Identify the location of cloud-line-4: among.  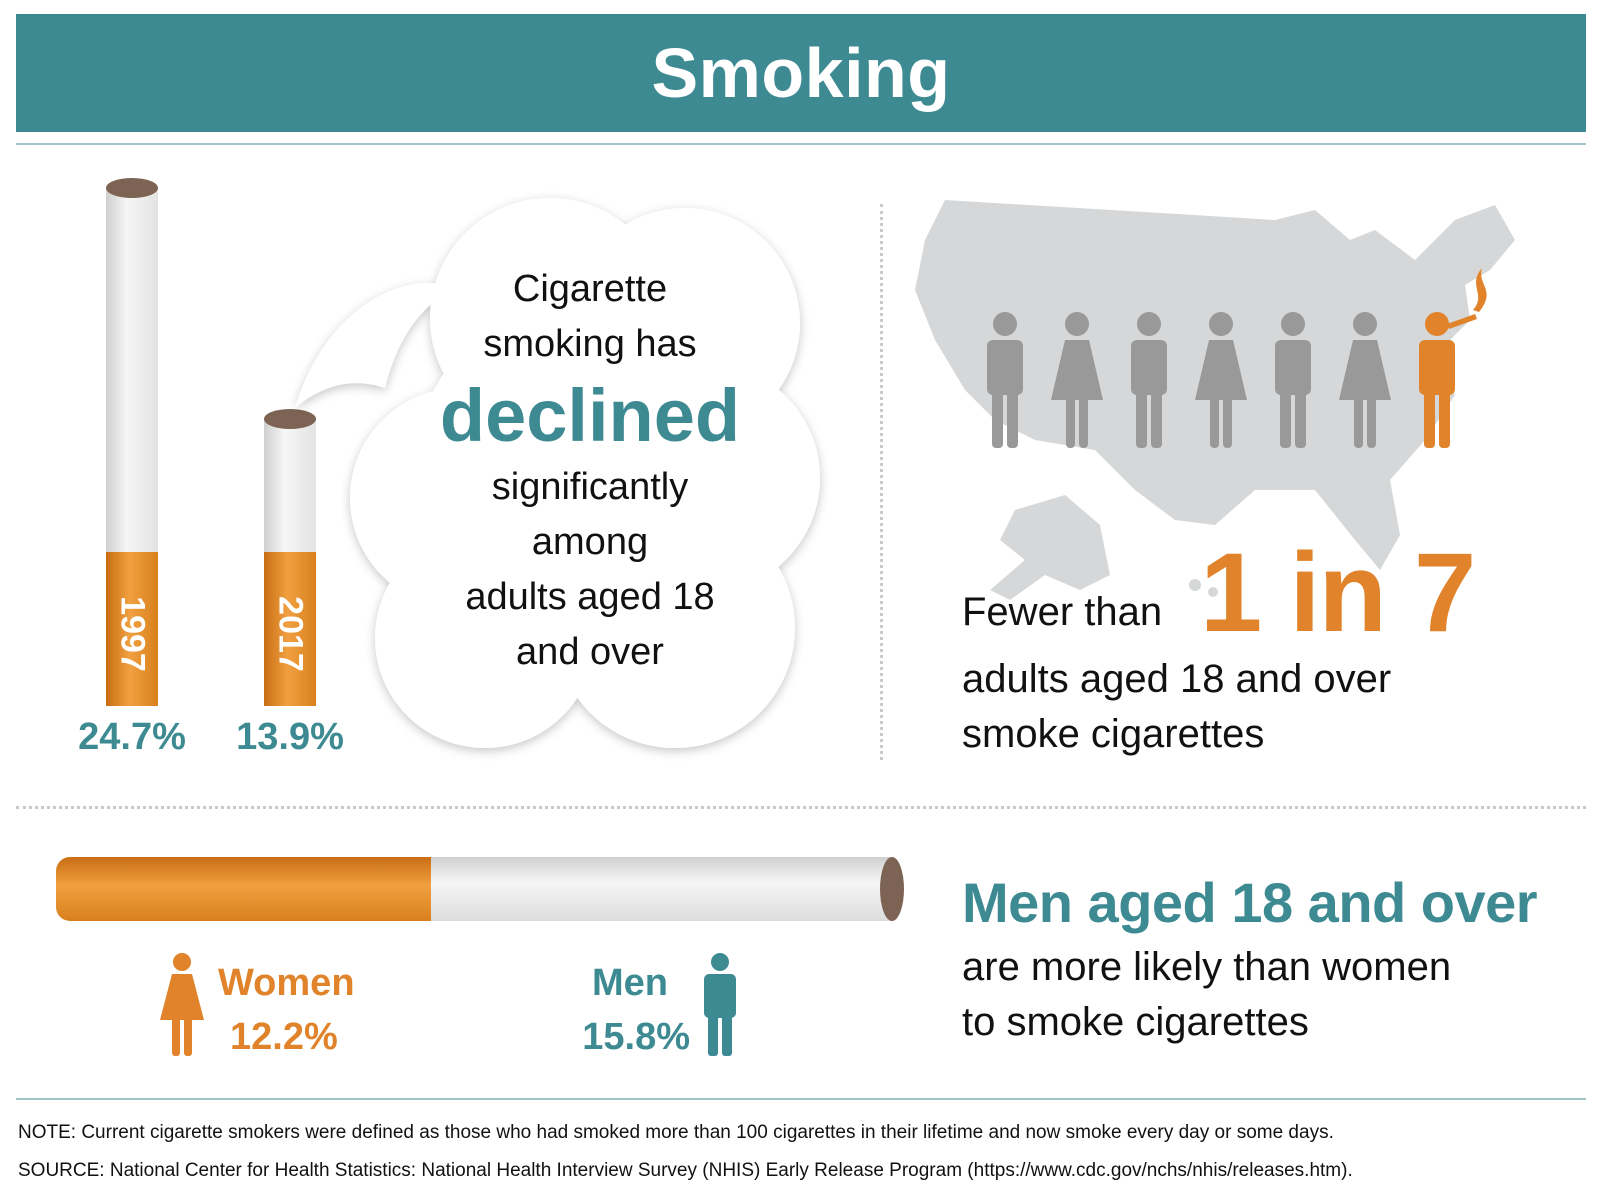
(590, 542).